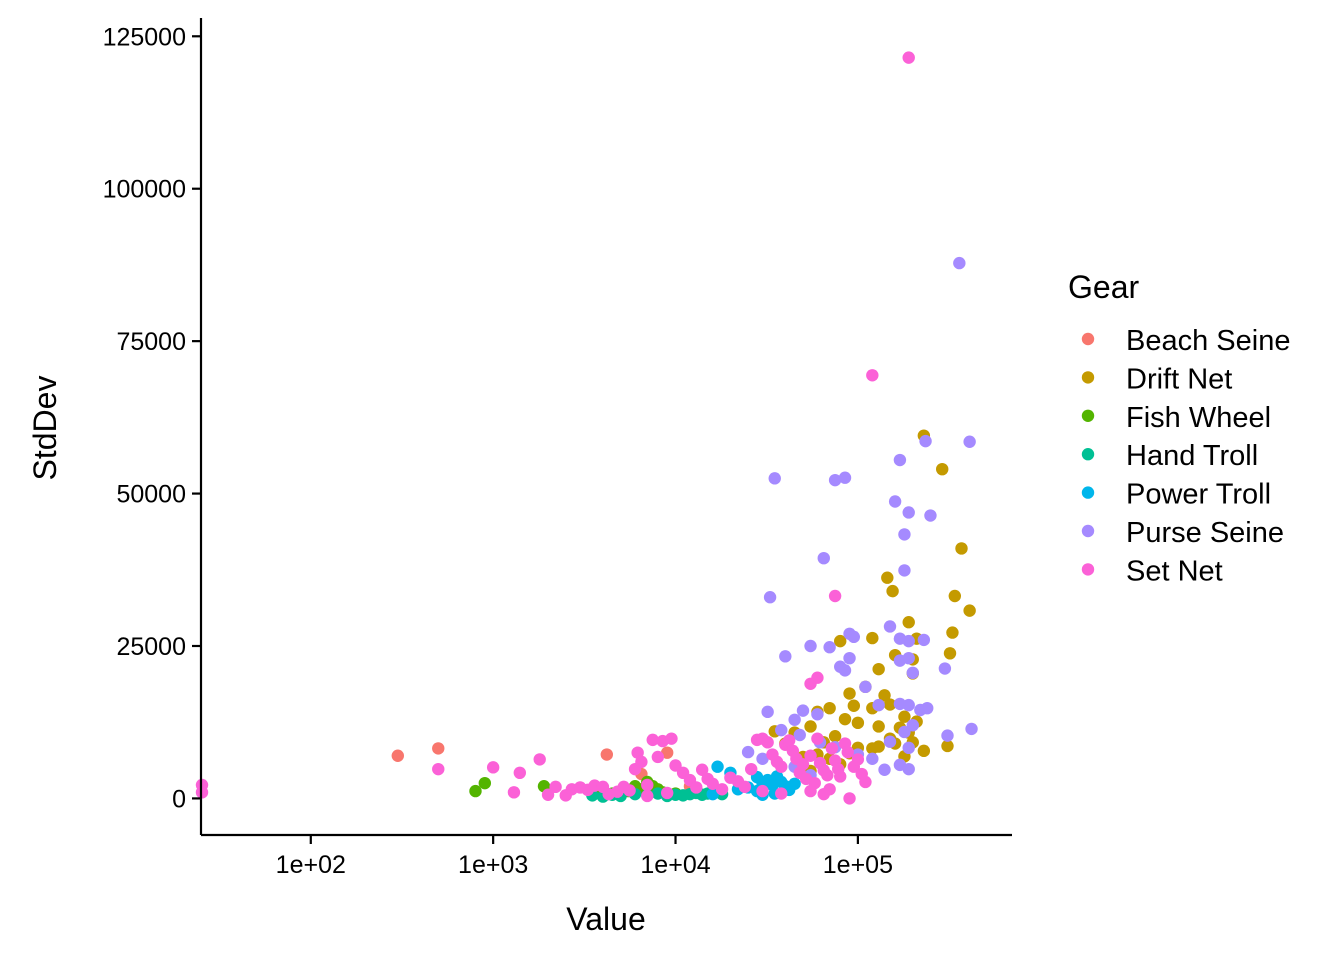 This screenshot has width=1344, height=960. Describe the element at coordinates (485, 783) in the screenshot. I see `point-fish-wheel` at that location.